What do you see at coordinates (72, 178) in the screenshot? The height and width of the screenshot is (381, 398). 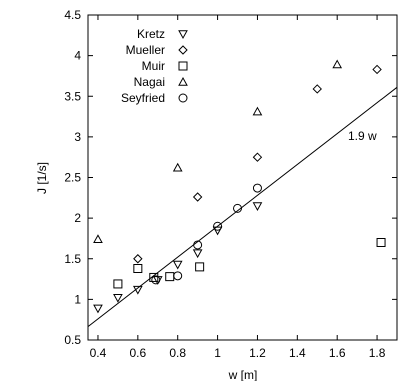 I see `y-tick-label: 2.5` at bounding box center [72, 178].